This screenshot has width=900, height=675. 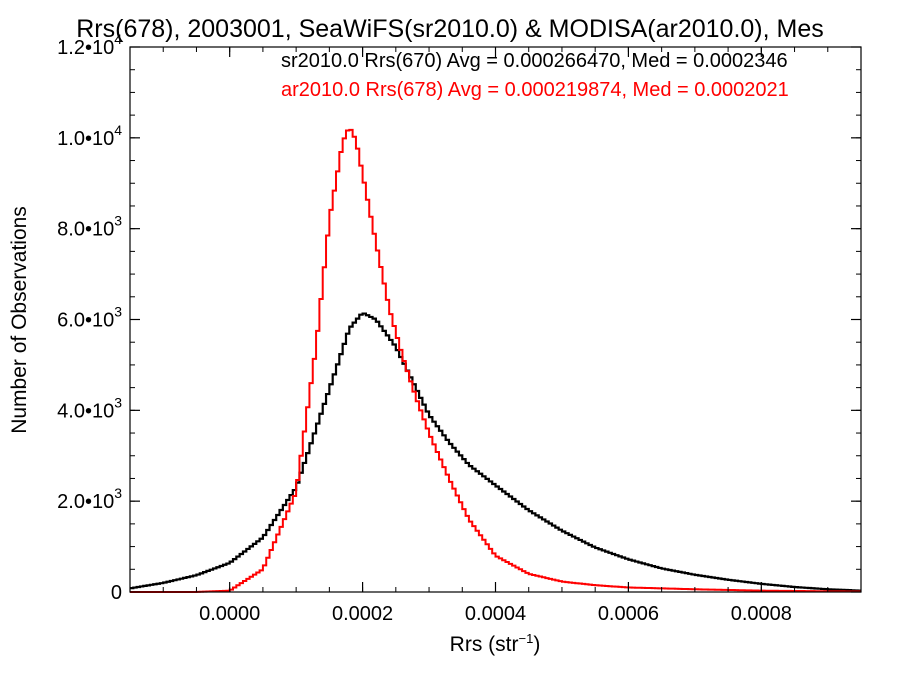 I want to click on y-axis-label: Number of Observations, so click(x=19, y=320).